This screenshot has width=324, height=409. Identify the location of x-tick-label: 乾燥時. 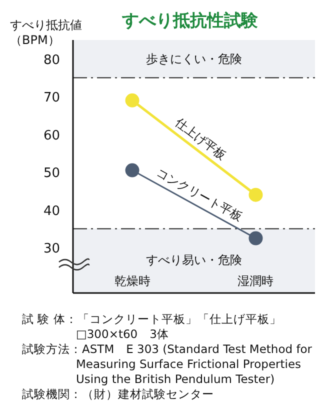
(132, 281).